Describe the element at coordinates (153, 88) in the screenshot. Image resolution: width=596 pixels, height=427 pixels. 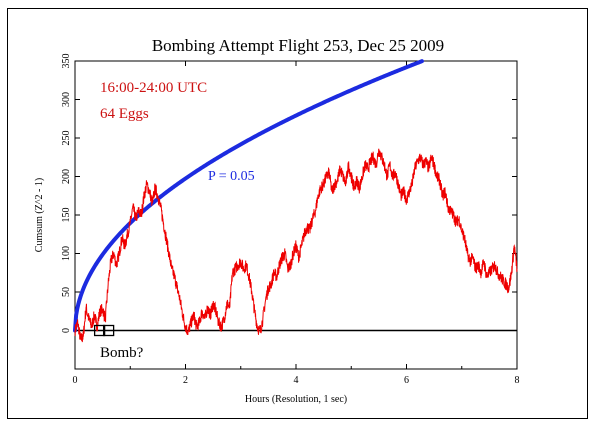
I see `annotation-time-range: 16:00-24:00 UTC` at that location.